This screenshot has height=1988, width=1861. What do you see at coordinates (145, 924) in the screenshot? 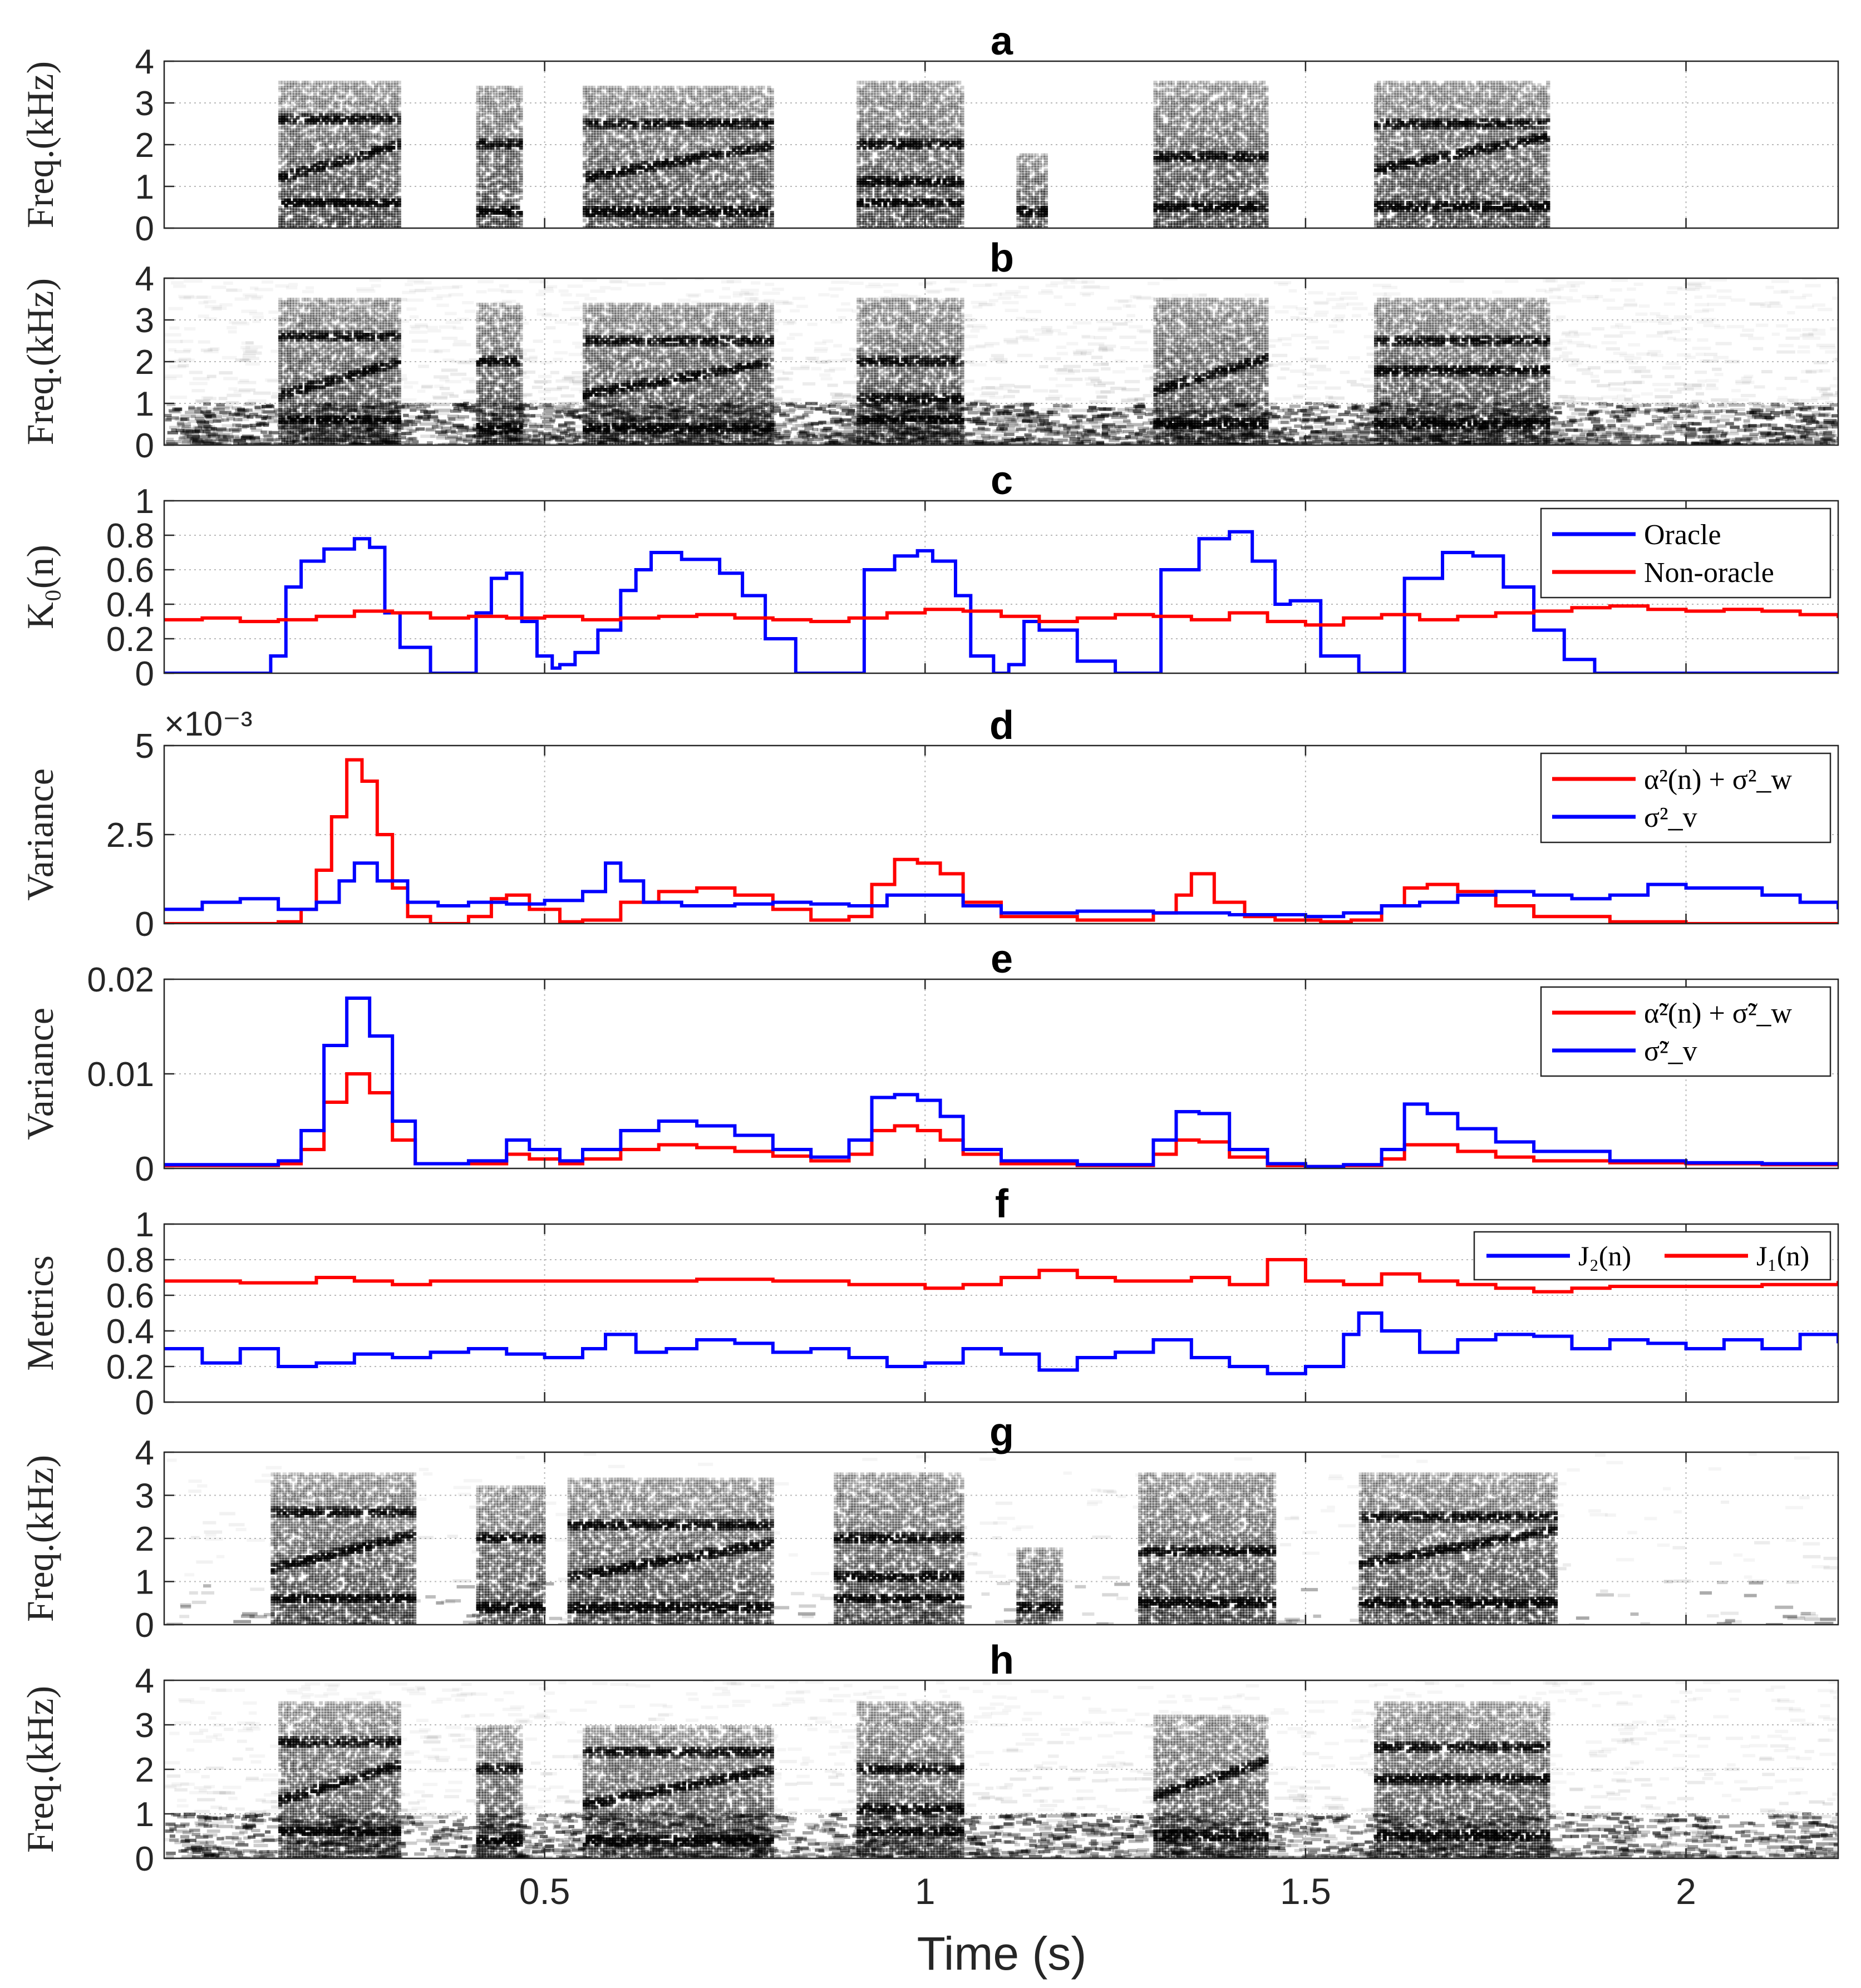
I see `y-tick-label: 0` at bounding box center [145, 924].